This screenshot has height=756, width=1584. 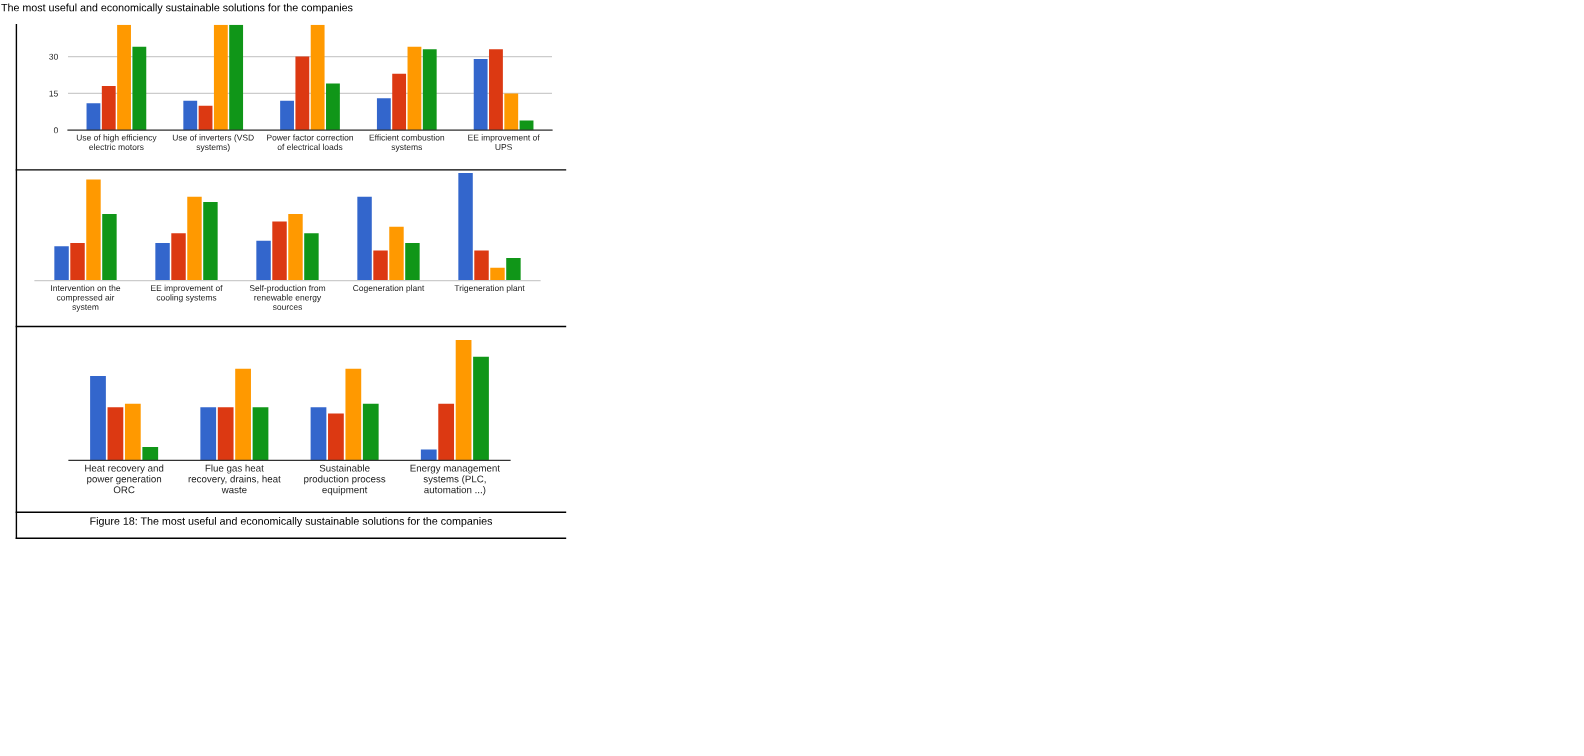 What do you see at coordinates (116, 142) in the screenshot?
I see `x-tick-label: Use of high efficiency electric motors` at bounding box center [116, 142].